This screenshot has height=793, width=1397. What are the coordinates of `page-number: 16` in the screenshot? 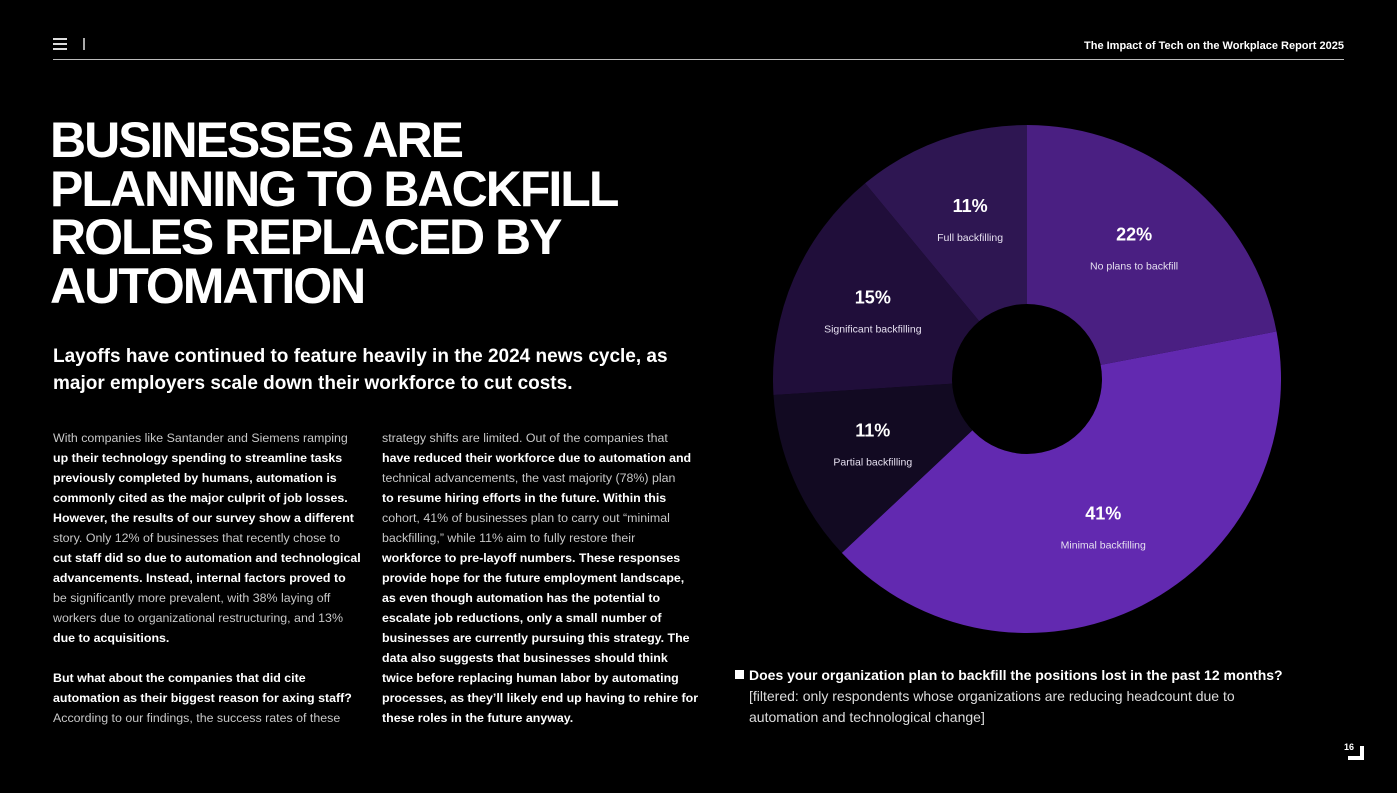 It's located at (1349, 747).